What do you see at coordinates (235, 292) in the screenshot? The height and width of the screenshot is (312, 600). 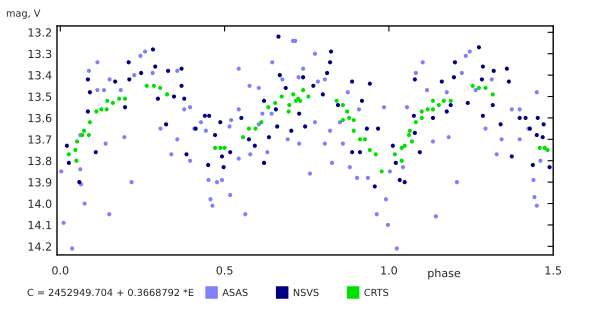 I see `legend-label: ASAS` at bounding box center [235, 292].